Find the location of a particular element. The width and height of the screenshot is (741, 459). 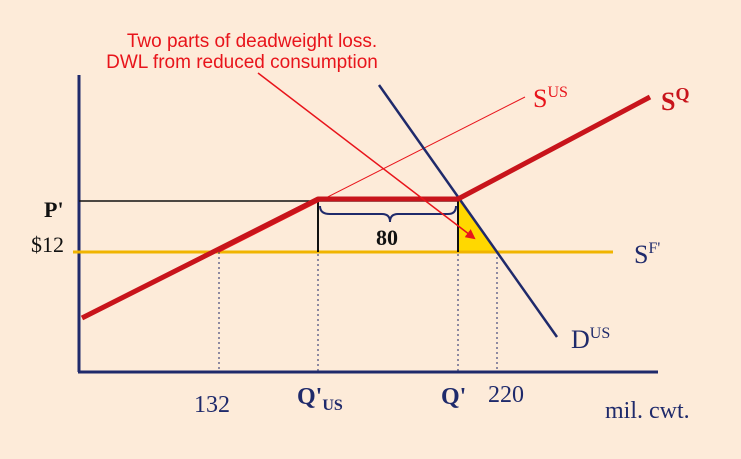

label-s-q: SQ is located at coordinates (675, 100).